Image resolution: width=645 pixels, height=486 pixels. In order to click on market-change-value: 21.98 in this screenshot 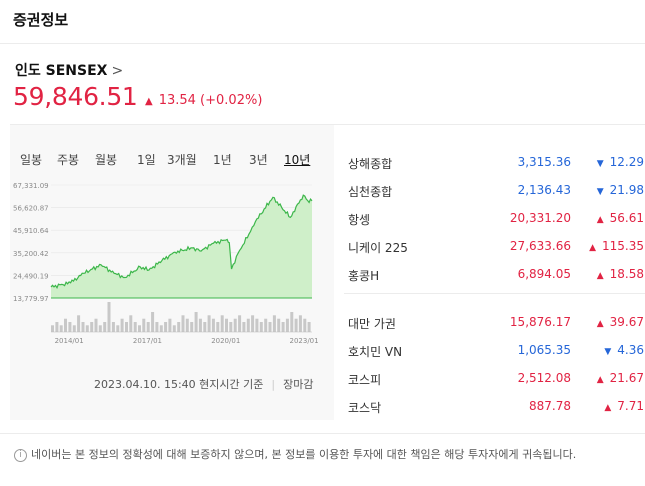, I will do `click(626, 190)`.